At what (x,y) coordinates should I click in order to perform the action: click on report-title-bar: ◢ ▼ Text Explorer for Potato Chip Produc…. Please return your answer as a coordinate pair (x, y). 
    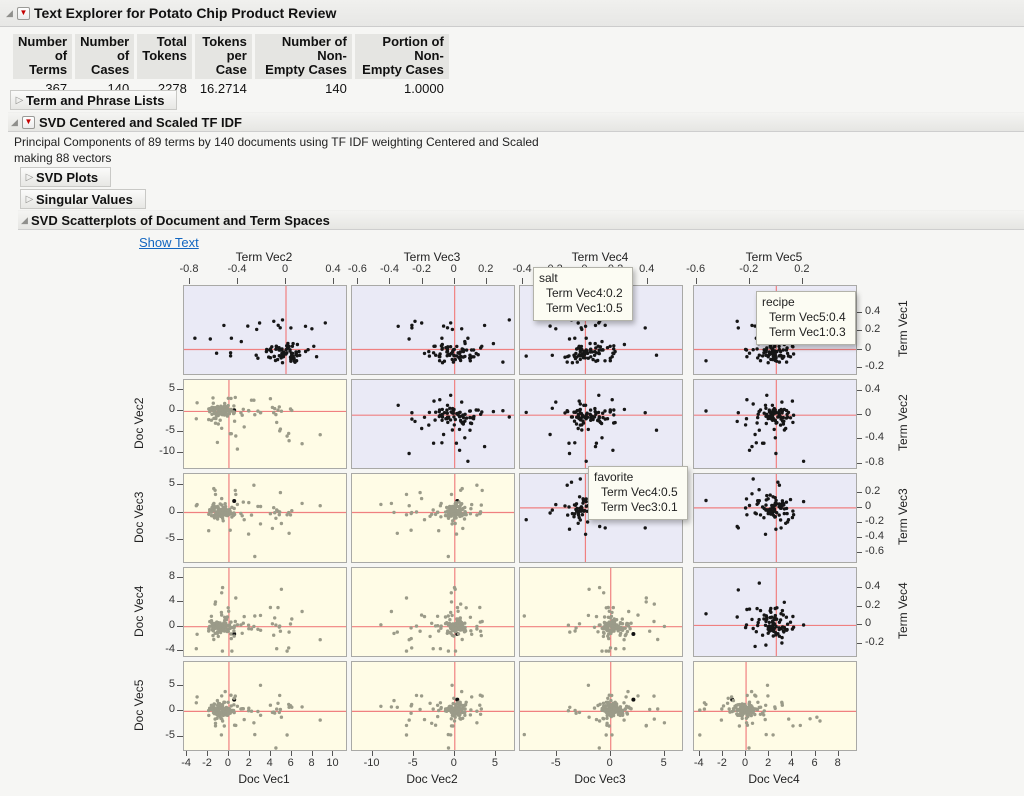
    Looking at the image, I should click on (512, 13).